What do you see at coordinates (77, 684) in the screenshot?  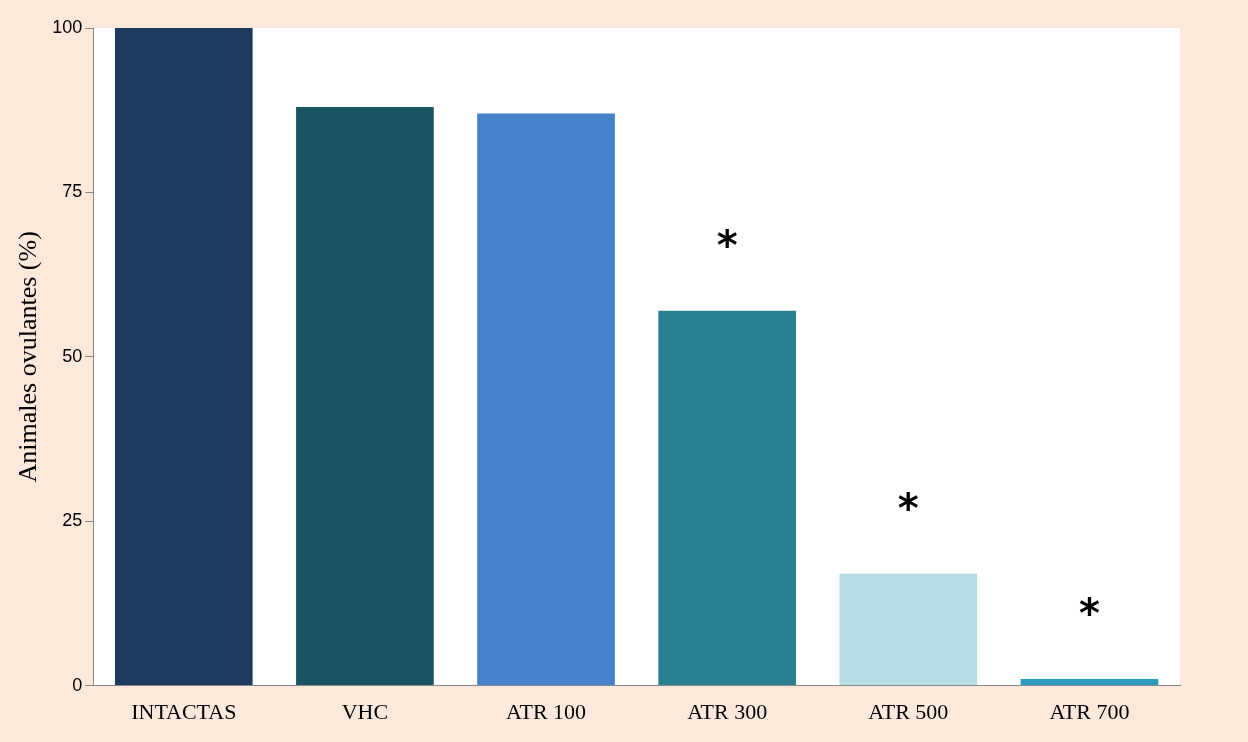 I see `y-tick-label: 0` at bounding box center [77, 684].